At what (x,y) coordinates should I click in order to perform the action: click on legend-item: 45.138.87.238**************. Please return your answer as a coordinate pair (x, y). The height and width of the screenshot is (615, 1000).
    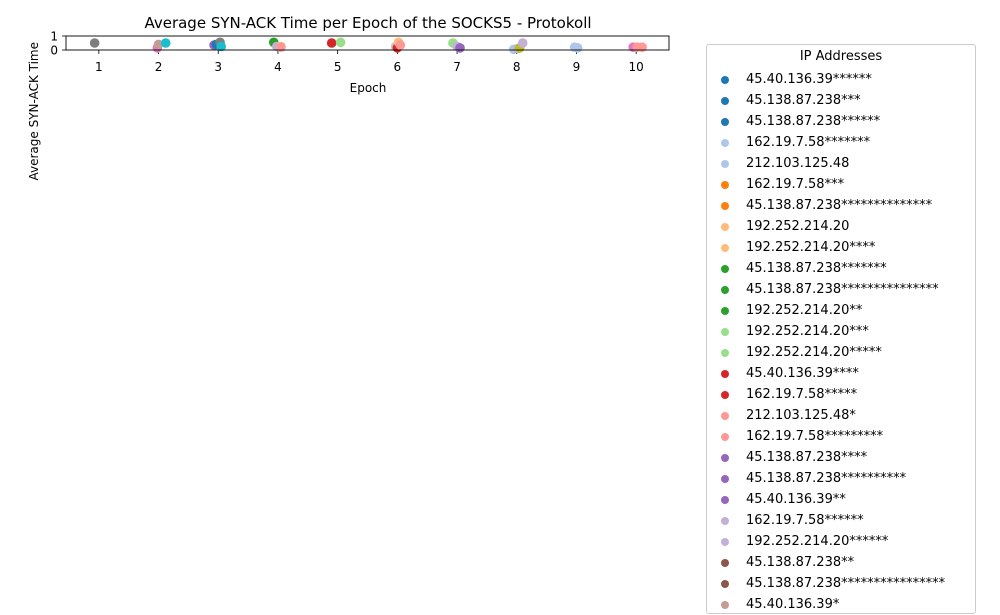
    Looking at the image, I should click on (831, 205).